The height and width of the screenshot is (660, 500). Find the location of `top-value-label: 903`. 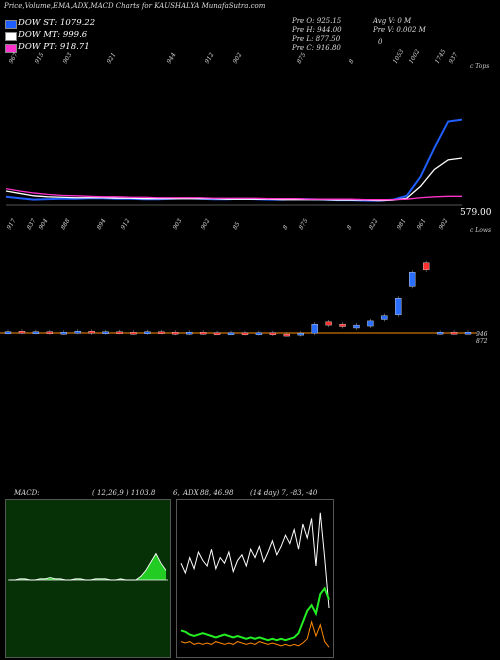

top-value-label: 903 is located at coordinates (68, 58).